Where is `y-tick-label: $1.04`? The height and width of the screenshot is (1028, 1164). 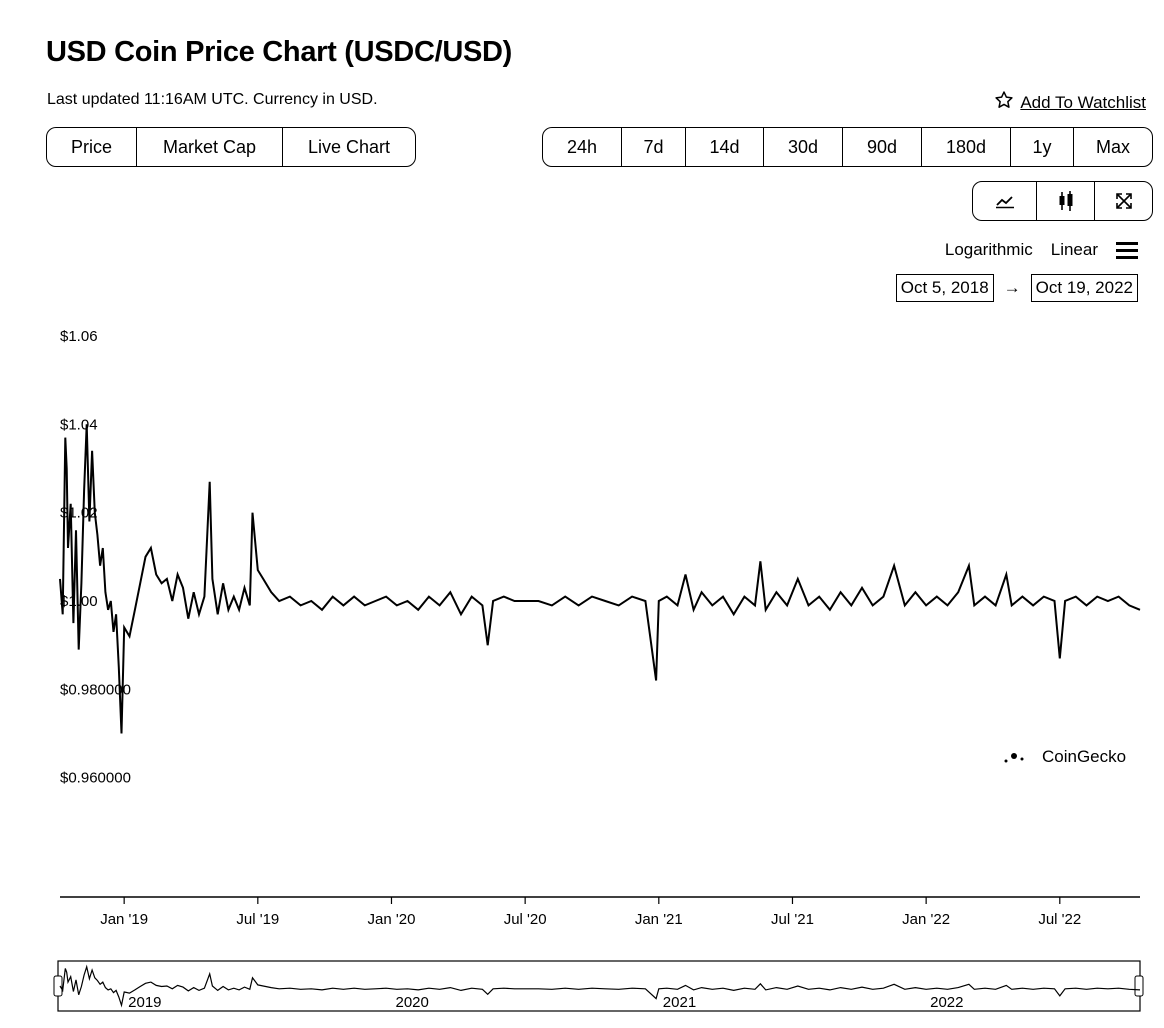
y-tick-label: $1.04 is located at coordinates (79, 424).